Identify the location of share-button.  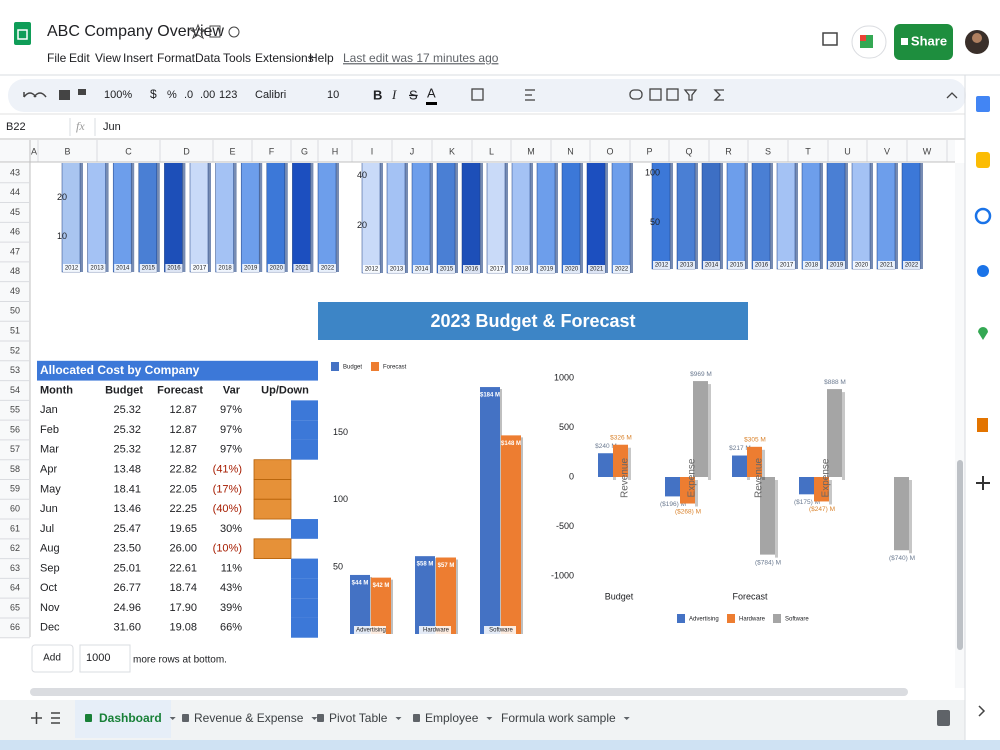
(923, 42).